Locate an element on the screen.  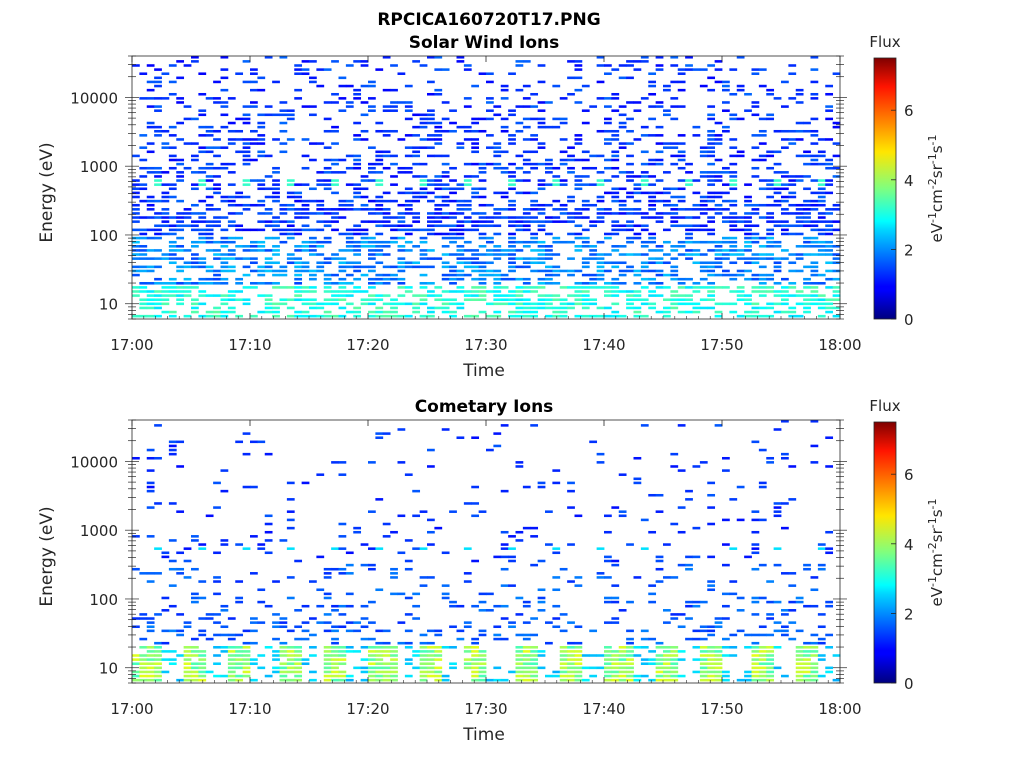
x-tick-label: 18:00 is located at coordinates (839, 709).